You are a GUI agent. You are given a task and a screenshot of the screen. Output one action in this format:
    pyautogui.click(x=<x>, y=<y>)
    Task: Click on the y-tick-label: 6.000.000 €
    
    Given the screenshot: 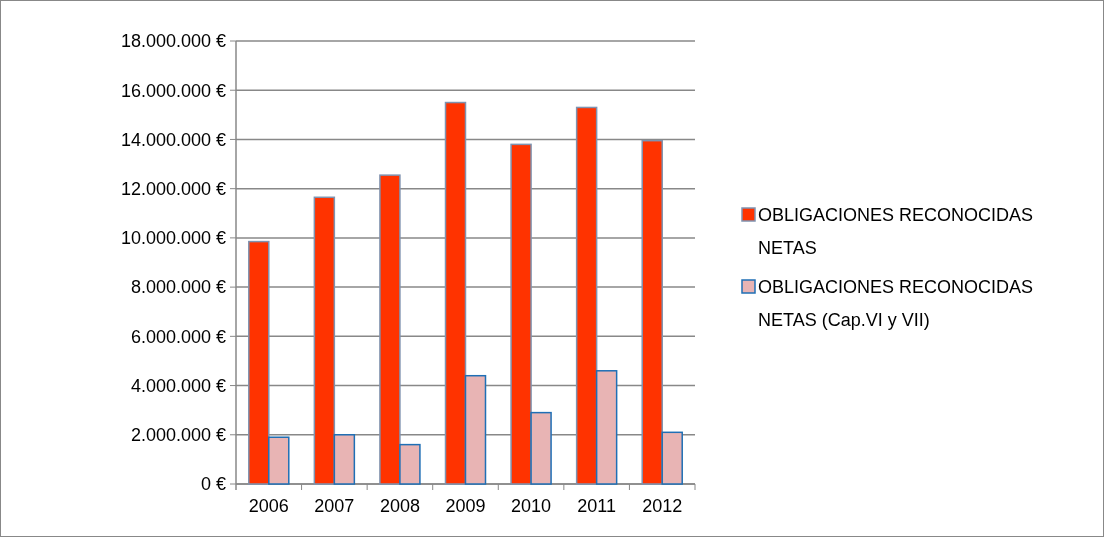 What is the action you would take?
    pyautogui.click(x=178, y=336)
    